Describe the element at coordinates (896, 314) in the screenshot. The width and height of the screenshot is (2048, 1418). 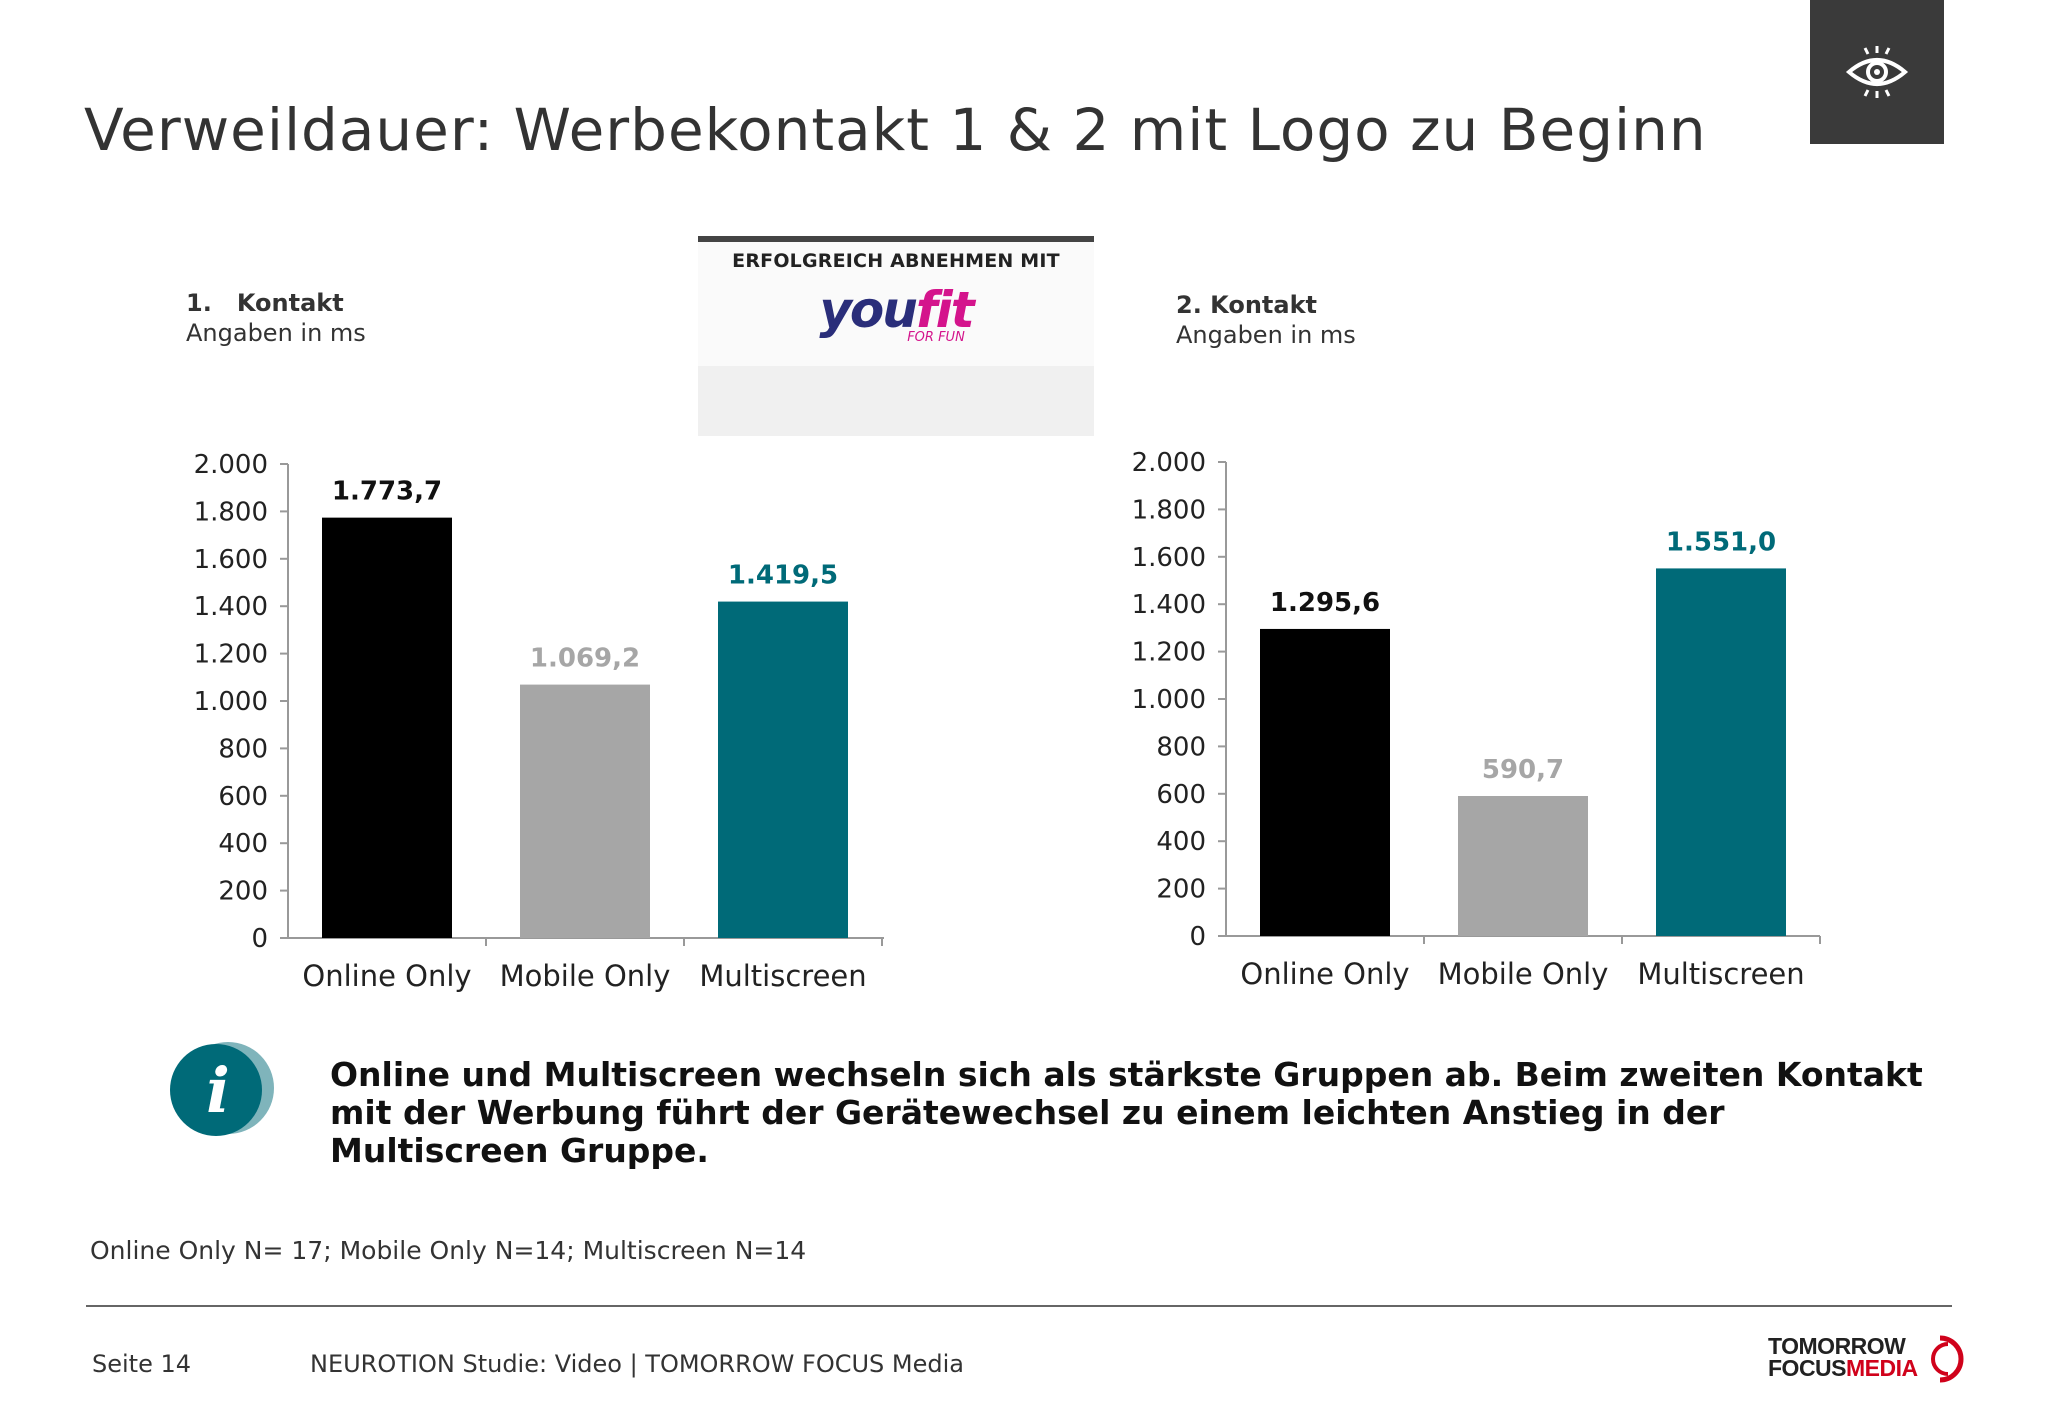
I see `youfit-logo: youfit FOR FUN` at that location.